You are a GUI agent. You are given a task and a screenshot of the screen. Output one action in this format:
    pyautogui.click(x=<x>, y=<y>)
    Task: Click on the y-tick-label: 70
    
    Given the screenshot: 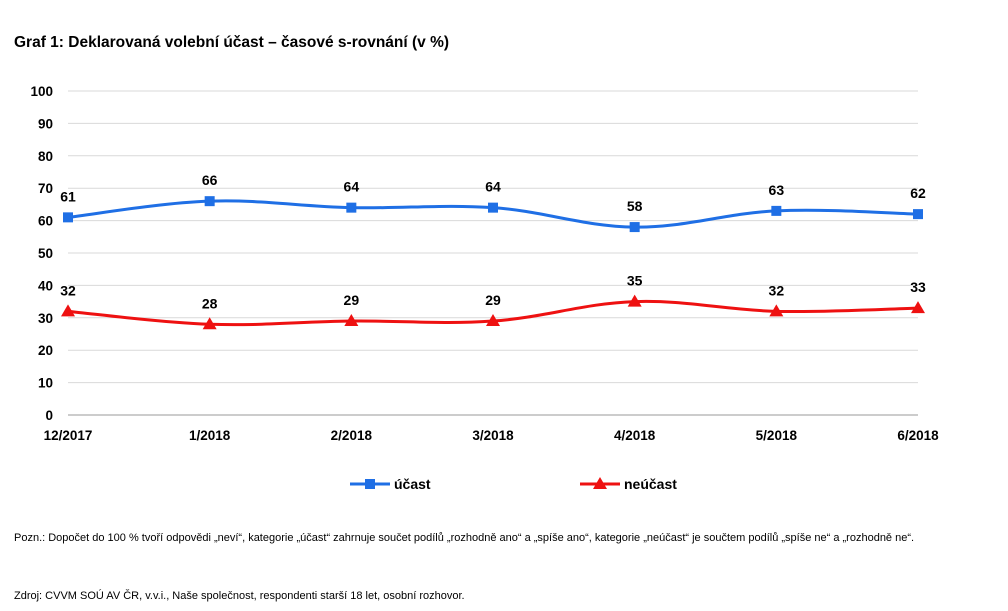 What is the action you would take?
    pyautogui.click(x=45, y=188)
    